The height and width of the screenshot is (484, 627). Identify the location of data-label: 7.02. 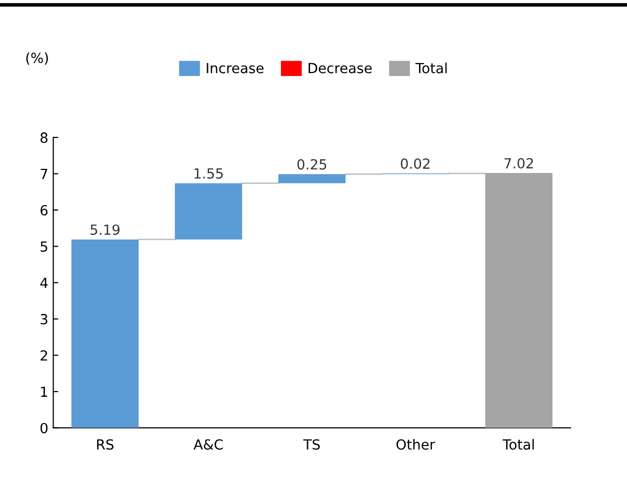
(518, 163).